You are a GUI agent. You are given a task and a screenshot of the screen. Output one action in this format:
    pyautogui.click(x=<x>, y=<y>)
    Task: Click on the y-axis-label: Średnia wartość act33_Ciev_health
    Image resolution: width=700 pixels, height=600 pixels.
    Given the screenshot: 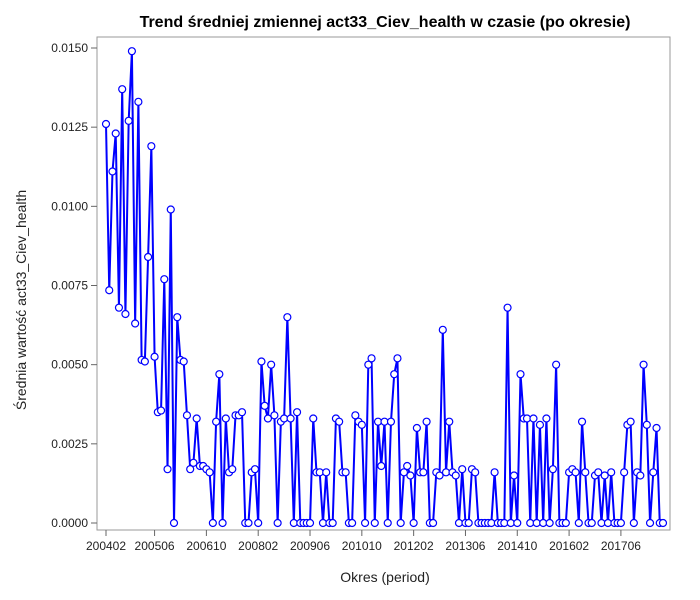 What is the action you would take?
    pyautogui.click(x=20, y=300)
    